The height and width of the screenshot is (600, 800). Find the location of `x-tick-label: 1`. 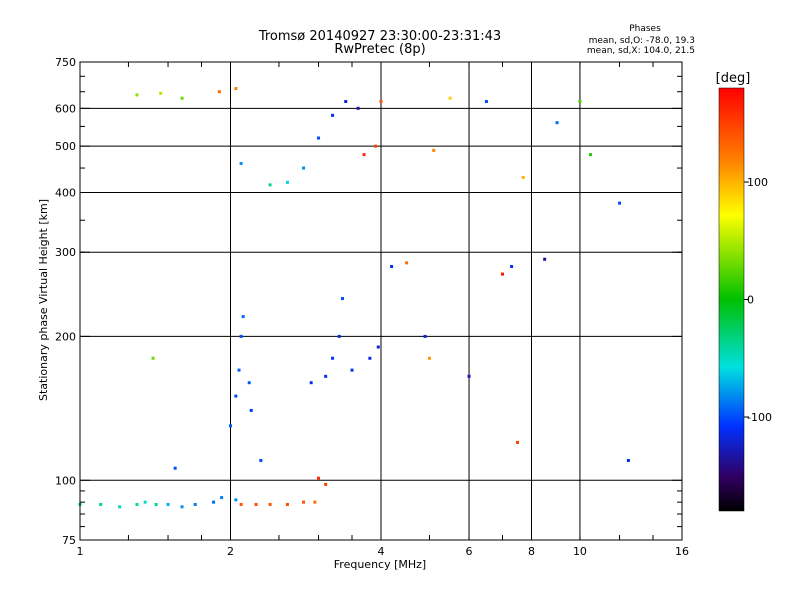

x-tick-label: 1 is located at coordinates (80, 551).